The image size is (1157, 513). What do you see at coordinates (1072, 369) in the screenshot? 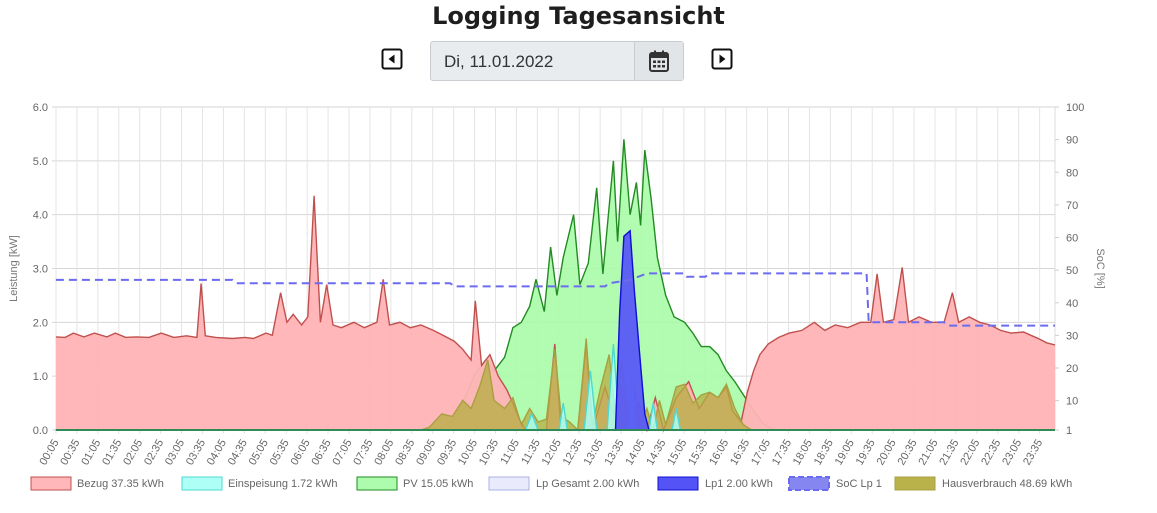
I see `y2-tick-label: 20` at bounding box center [1072, 369].